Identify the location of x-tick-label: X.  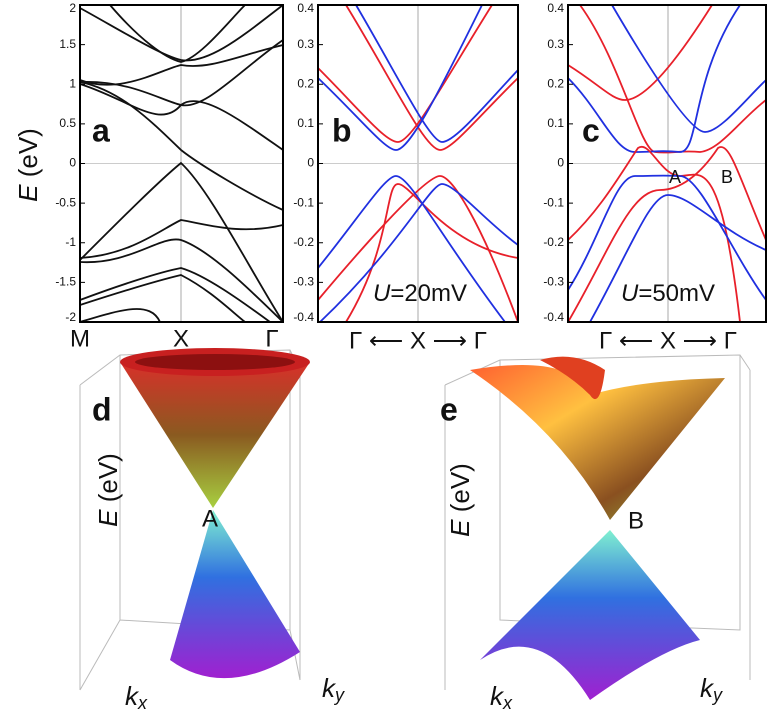
(181, 338).